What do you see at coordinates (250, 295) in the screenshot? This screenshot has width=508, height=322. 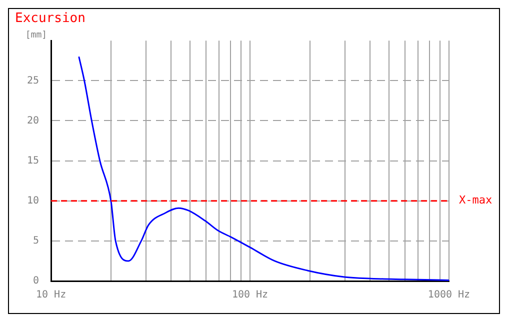 I see `x-tick-label: 100 Hz` at bounding box center [250, 295].